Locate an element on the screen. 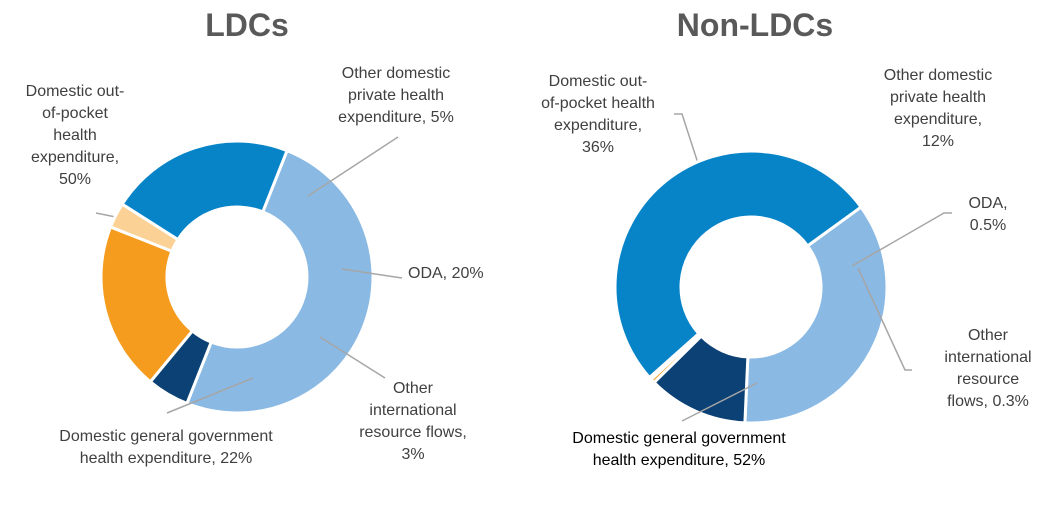 This screenshot has width=1040, height=511. slice-label-line: 0.5% is located at coordinates (988, 225).